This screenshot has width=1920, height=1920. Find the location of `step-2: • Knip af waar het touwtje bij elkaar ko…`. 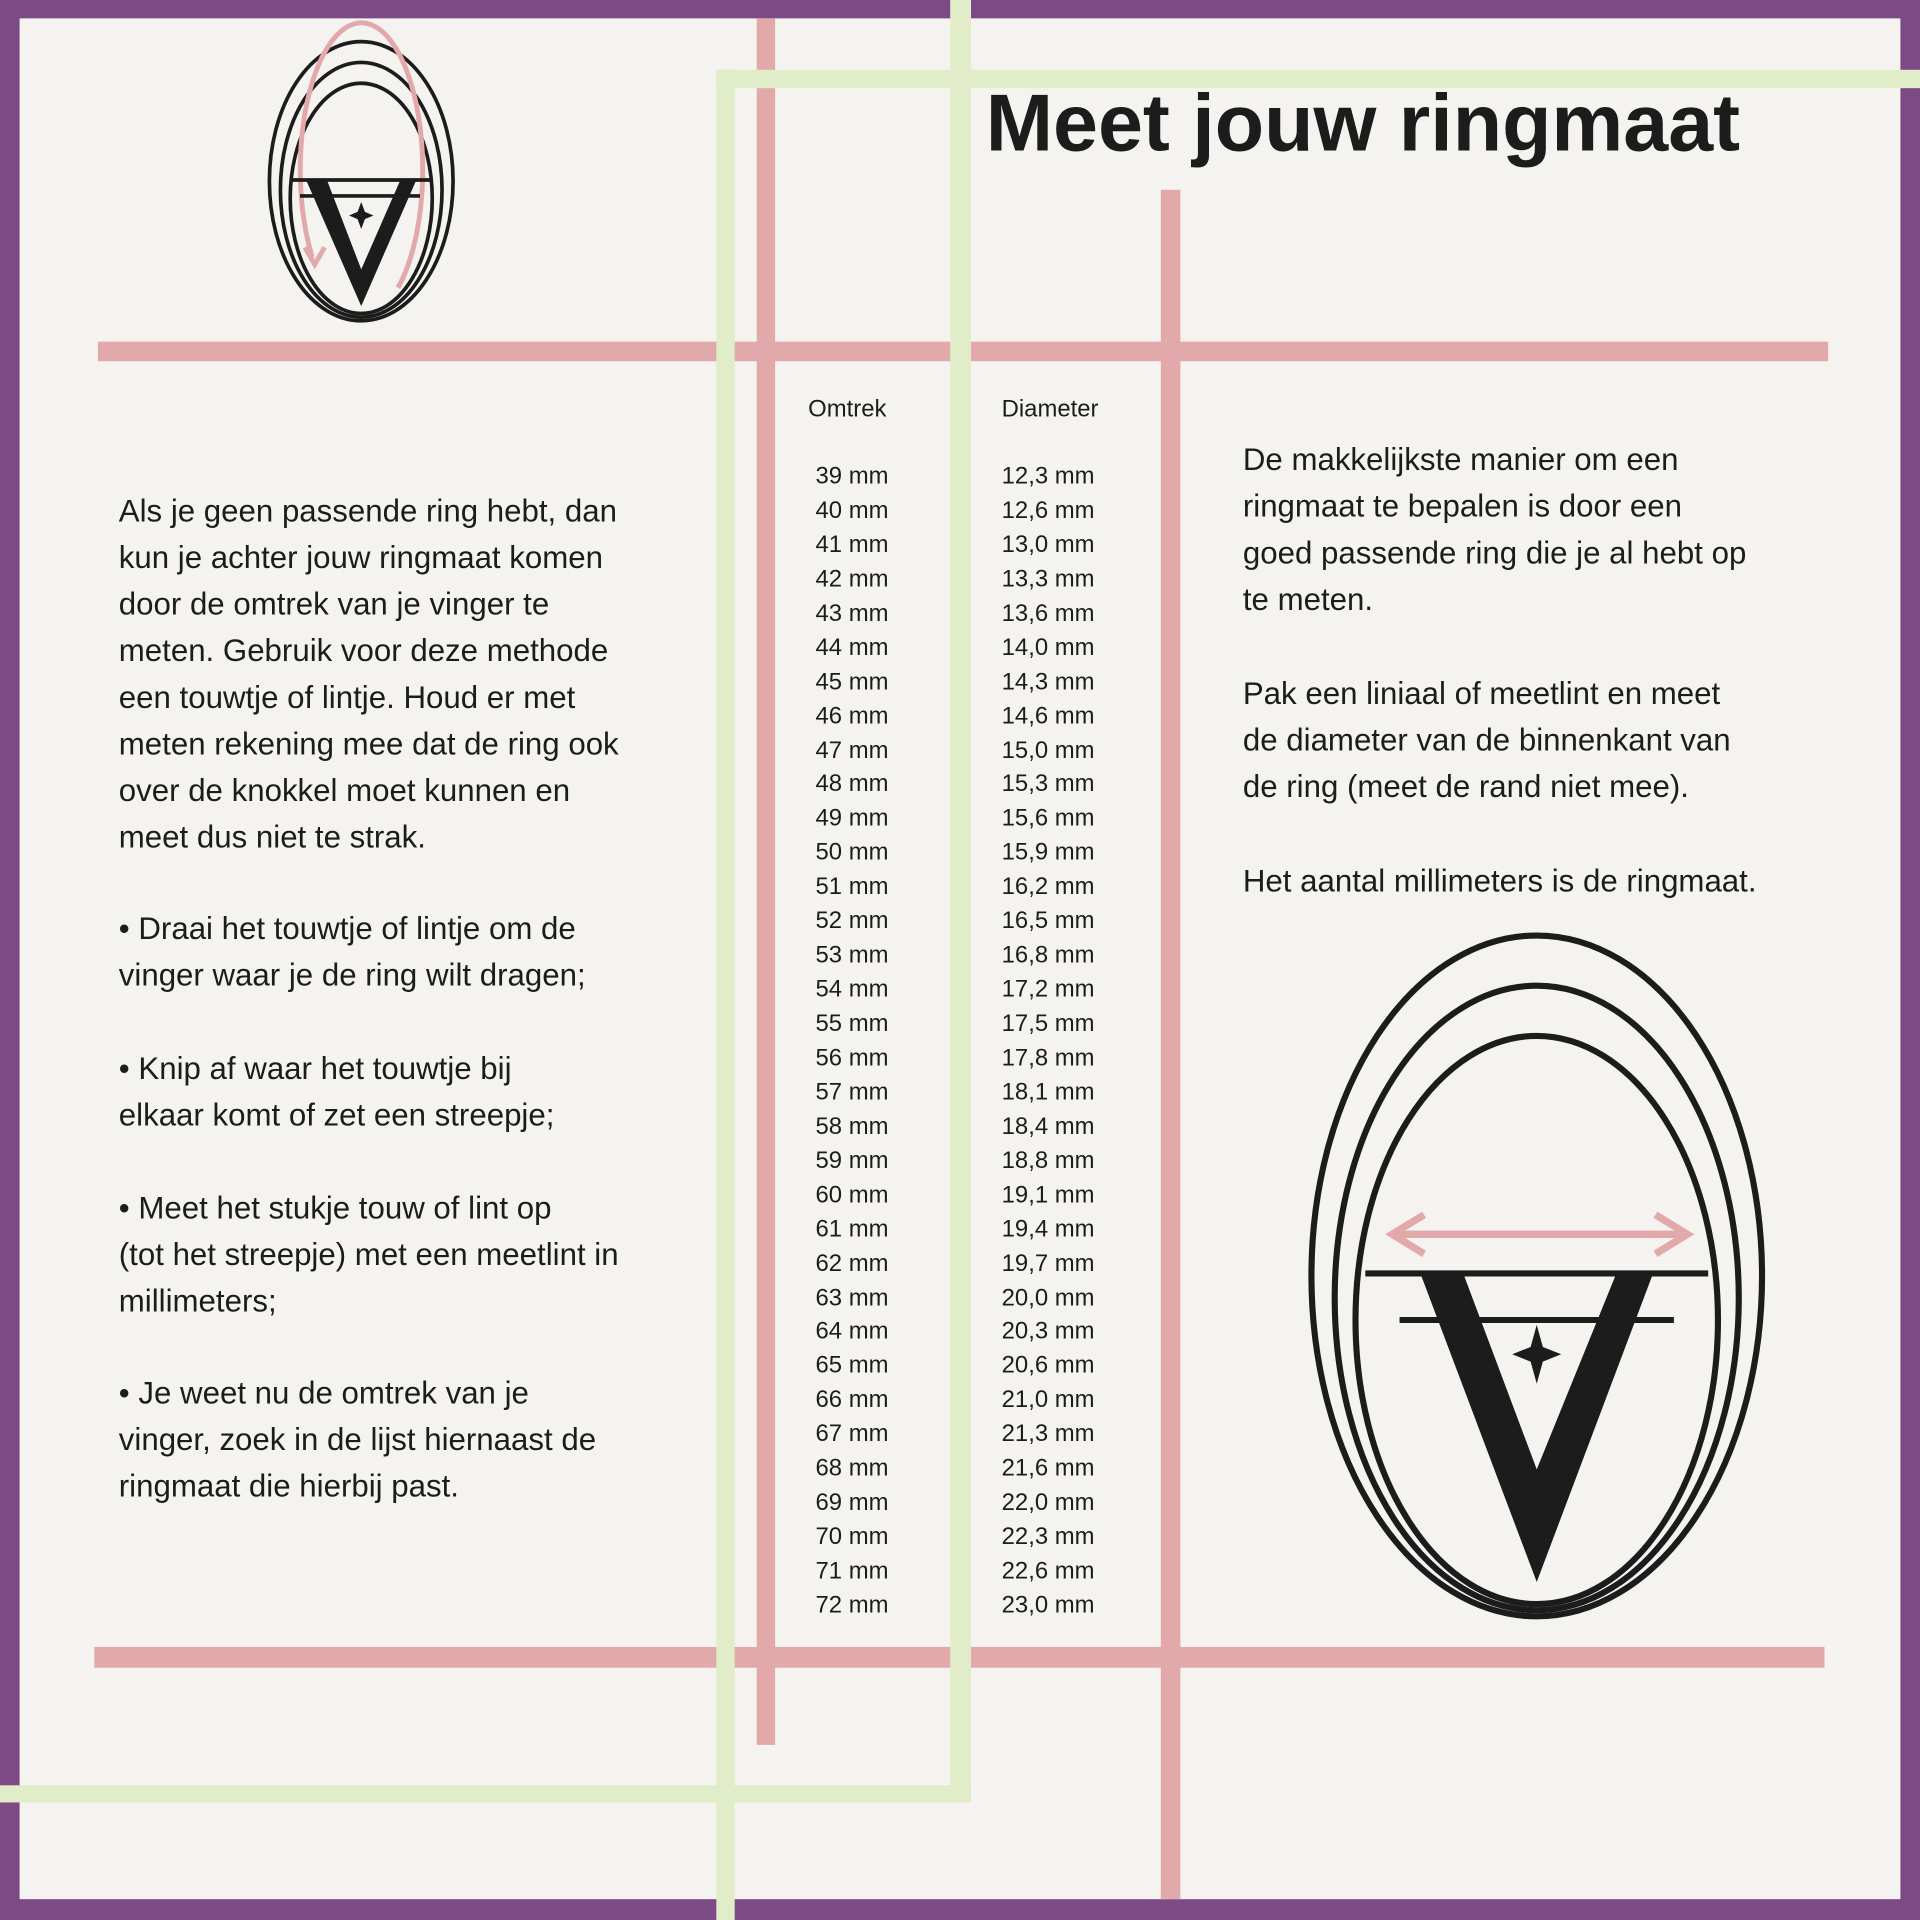

step-2: • Knip af waar het touwtje bij elkaar ko… is located at coordinates (336, 1092).